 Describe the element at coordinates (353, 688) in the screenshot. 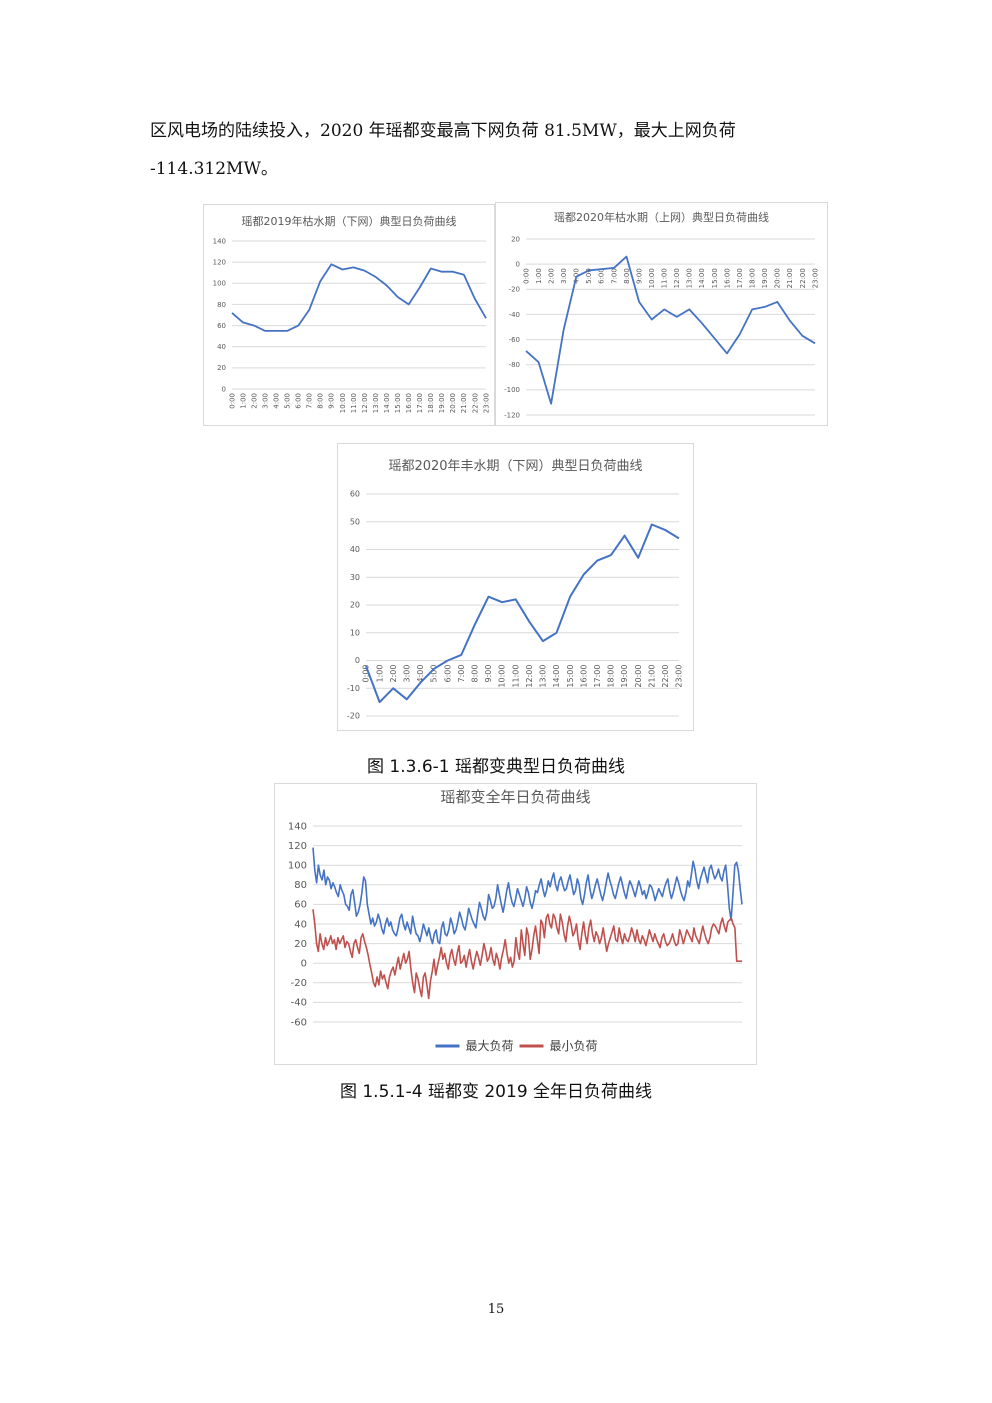

I see `y-tick-label: -10` at that location.